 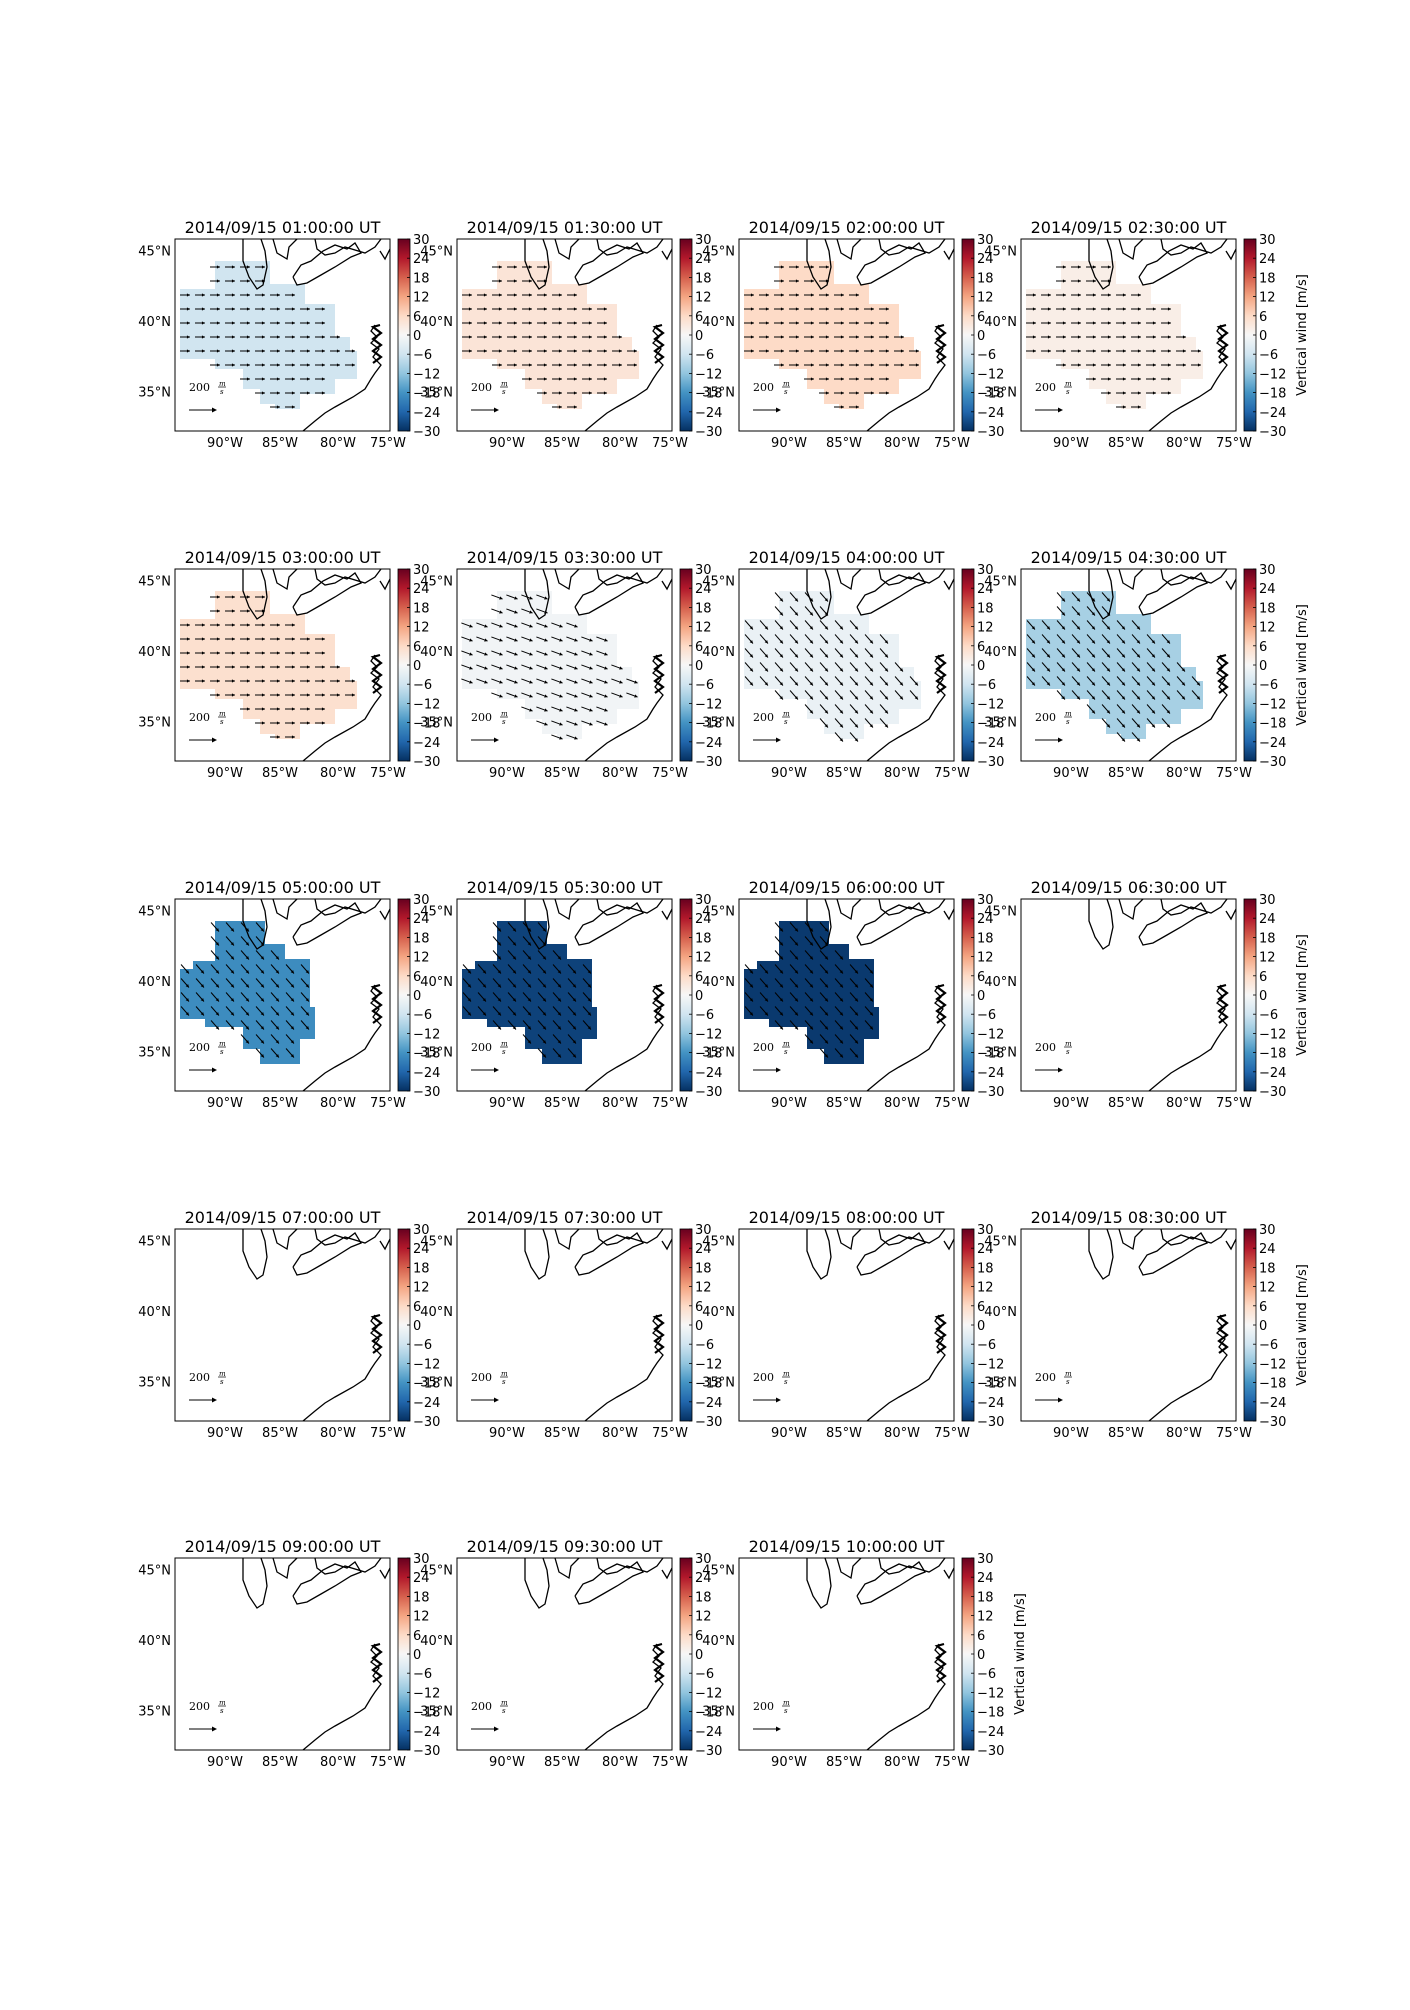 What do you see at coordinates (703, 278) in the screenshot?
I see `colorbar-tick-label: 18` at bounding box center [703, 278].